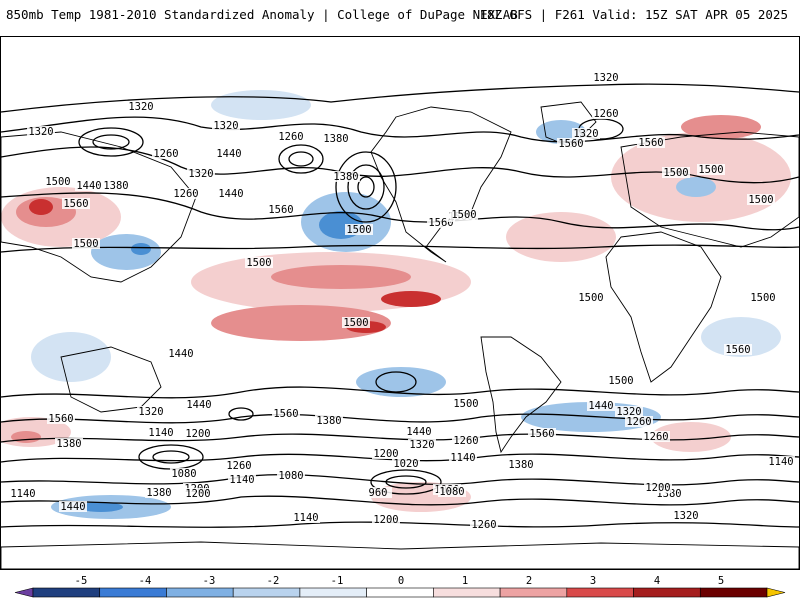  What do you see at coordinates (400, 555) in the screenshot?
I see `antarctica-outline` at bounding box center [400, 555].